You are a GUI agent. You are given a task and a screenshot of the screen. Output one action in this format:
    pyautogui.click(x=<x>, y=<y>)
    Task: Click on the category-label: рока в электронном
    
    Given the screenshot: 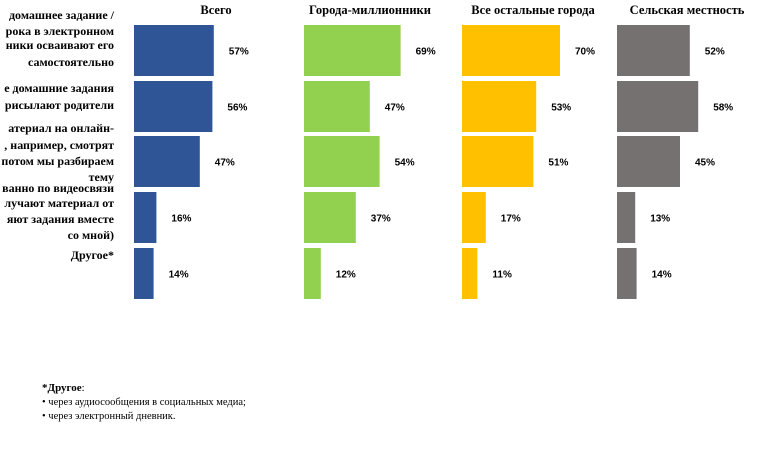 What is the action you would take?
    pyautogui.click(x=60, y=31)
    